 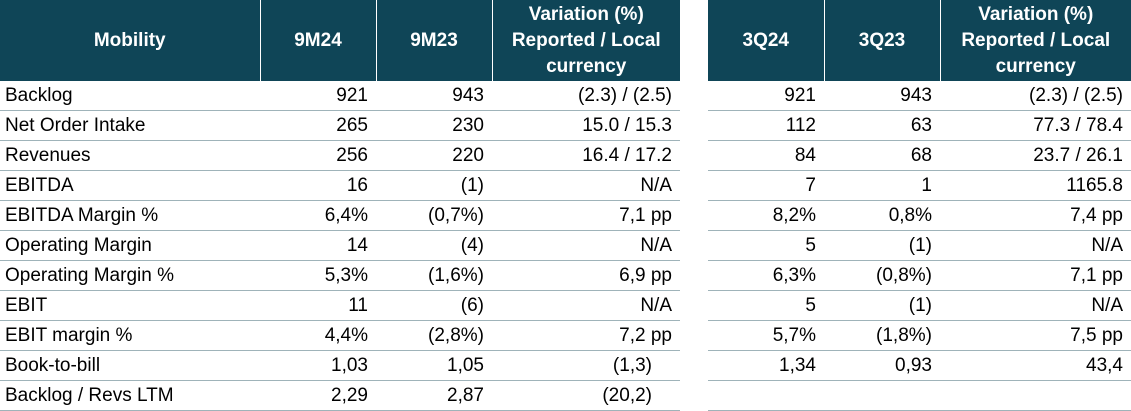 I want to click on table-cell: 6,9 pp, so click(x=586, y=275).